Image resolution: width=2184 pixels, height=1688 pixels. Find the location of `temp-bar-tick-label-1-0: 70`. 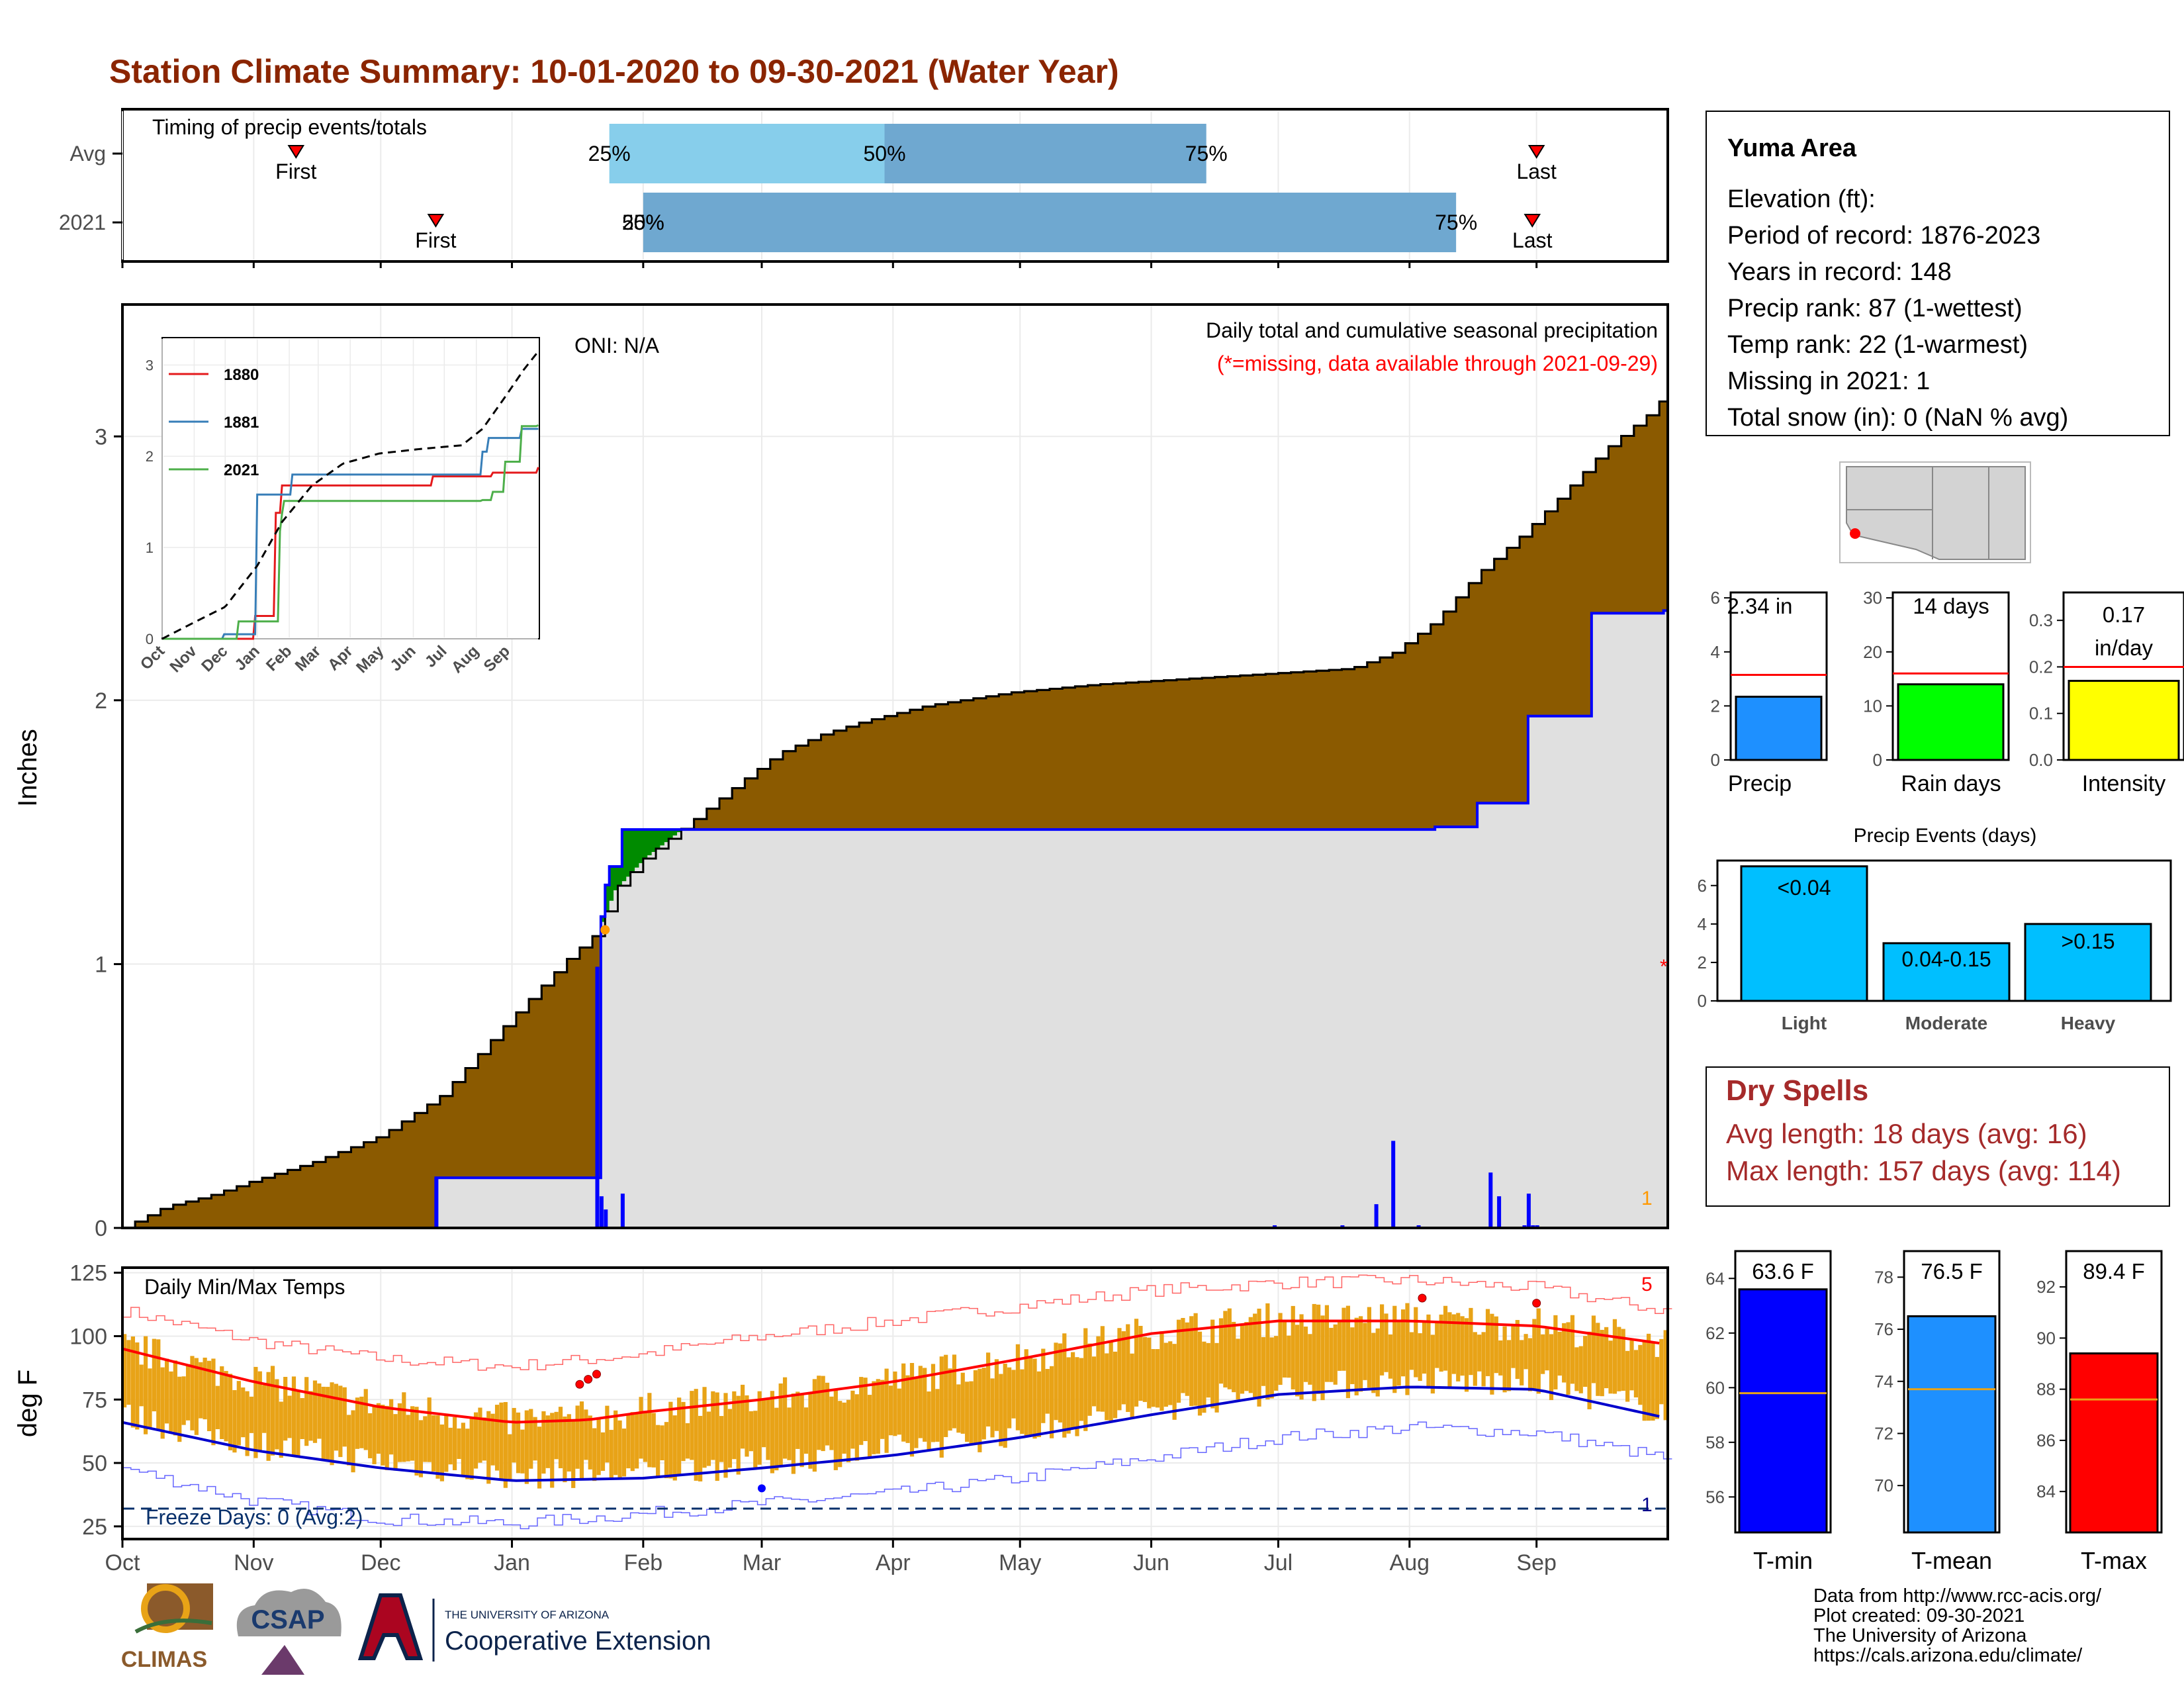

temp-bar-tick-label-1-0: 70 is located at coordinates (1883, 1486).